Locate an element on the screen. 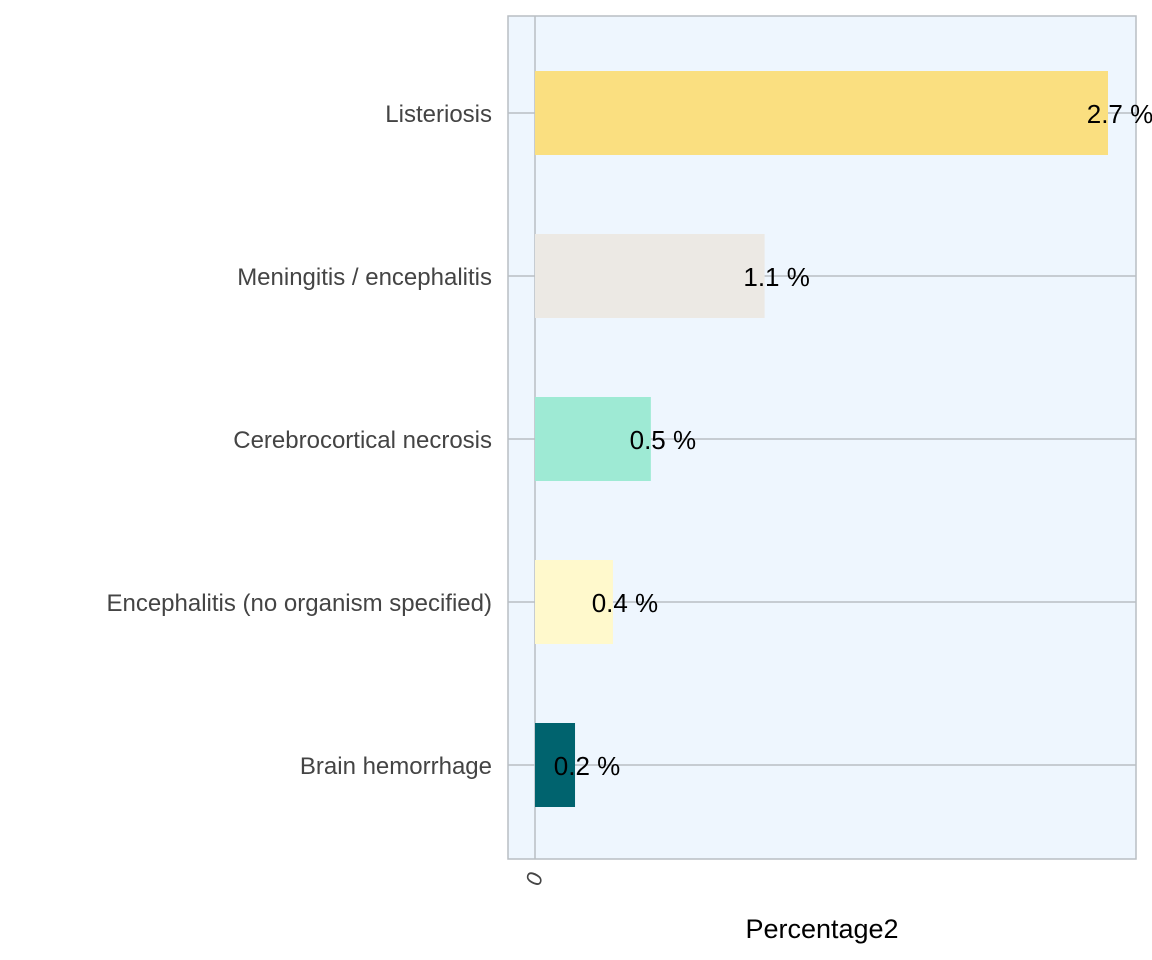 The width and height of the screenshot is (1152, 960). x-tick-label: 0 is located at coordinates (535, 878).